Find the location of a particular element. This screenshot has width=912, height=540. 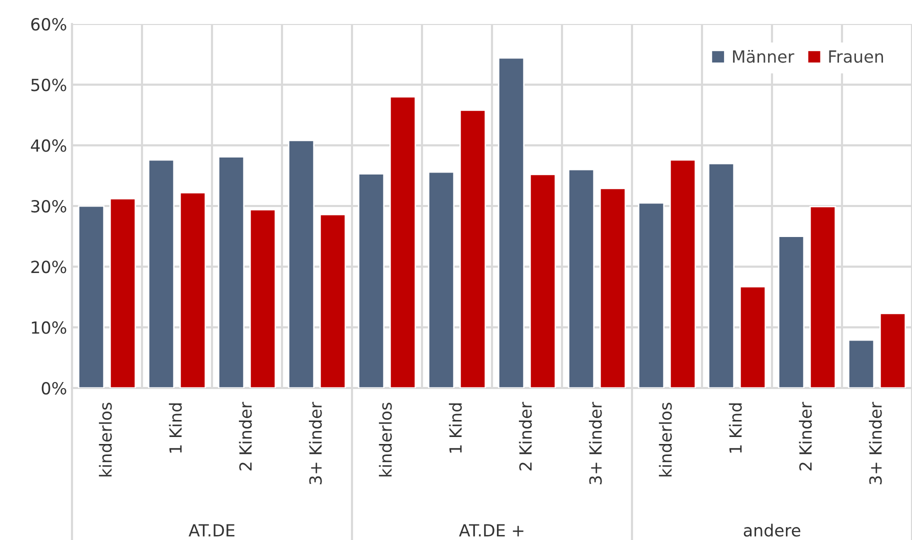

text: AT.DE is located at coordinates (211, 530).